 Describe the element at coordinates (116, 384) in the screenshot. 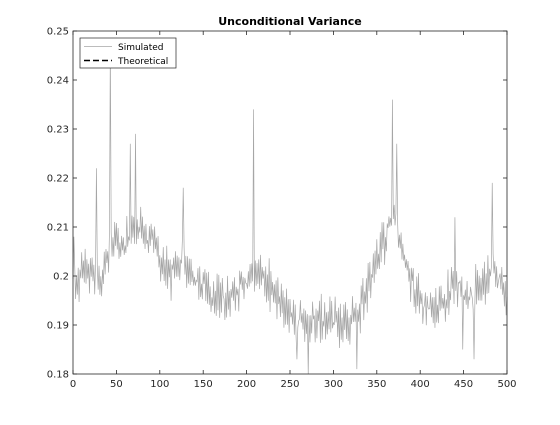

I see `x-tick-label: 50` at that location.